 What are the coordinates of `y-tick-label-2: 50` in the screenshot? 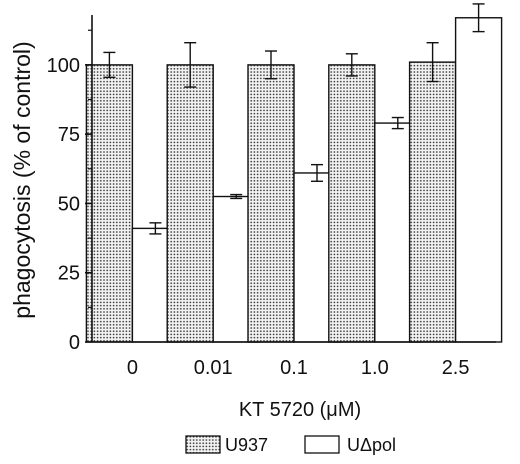 It's located at (69, 204).